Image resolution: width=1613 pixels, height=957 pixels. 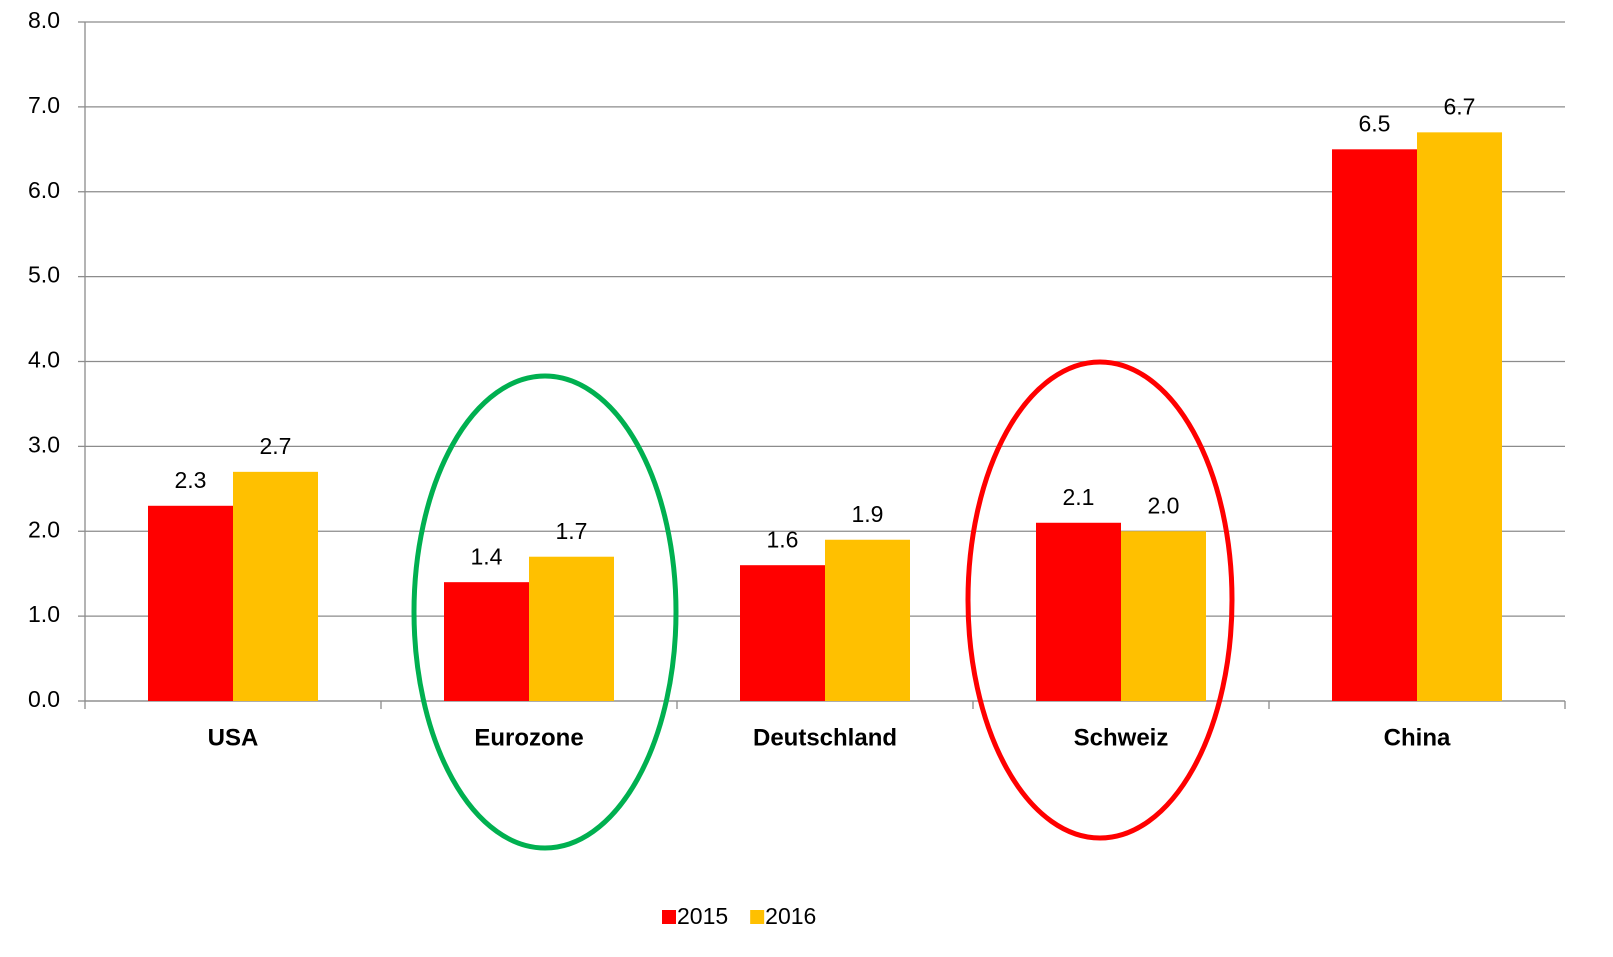 What do you see at coordinates (44, 614) in the screenshot?
I see `y-tick-label: 1.0` at bounding box center [44, 614].